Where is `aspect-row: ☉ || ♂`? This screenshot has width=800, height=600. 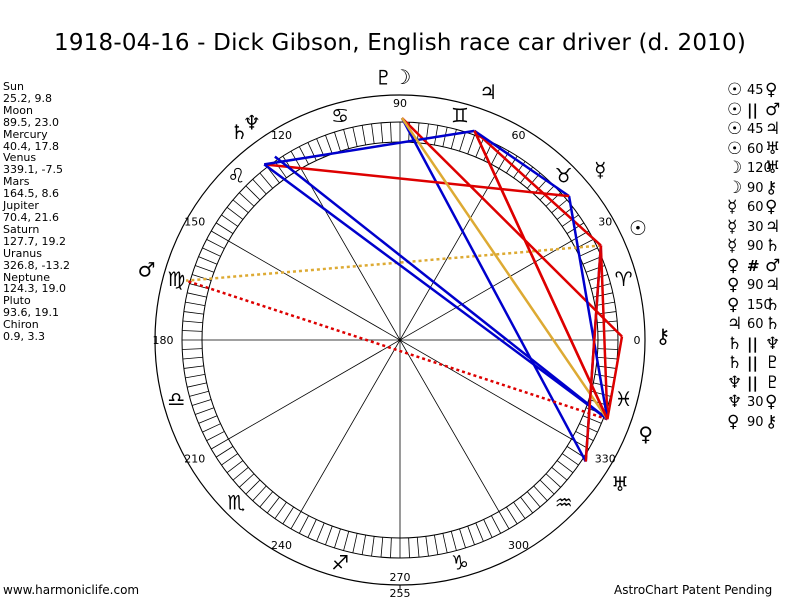
aspect-row: ☉ || ♂ is located at coordinates (757, 110).